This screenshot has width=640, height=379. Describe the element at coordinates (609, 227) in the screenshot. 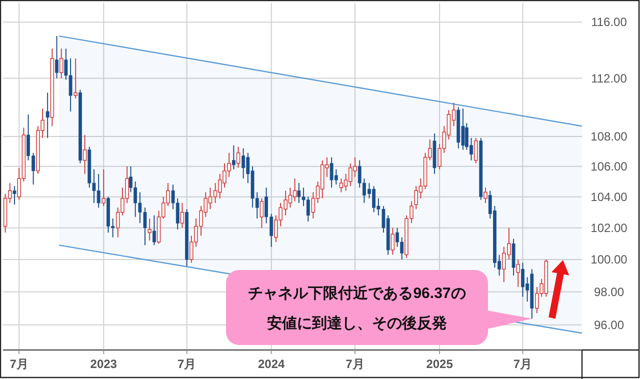

I see `y-tick-label: 102.00` at that location.